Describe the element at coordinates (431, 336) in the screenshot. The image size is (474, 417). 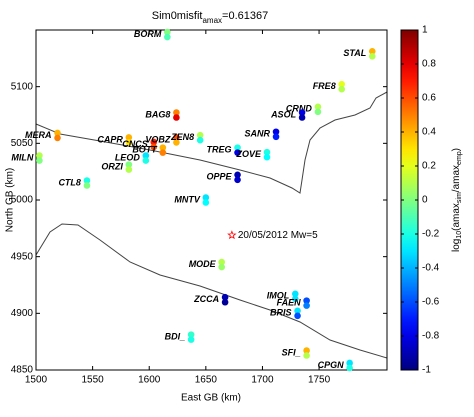
I see `colorbar-tick-label: -0.8` at that location.